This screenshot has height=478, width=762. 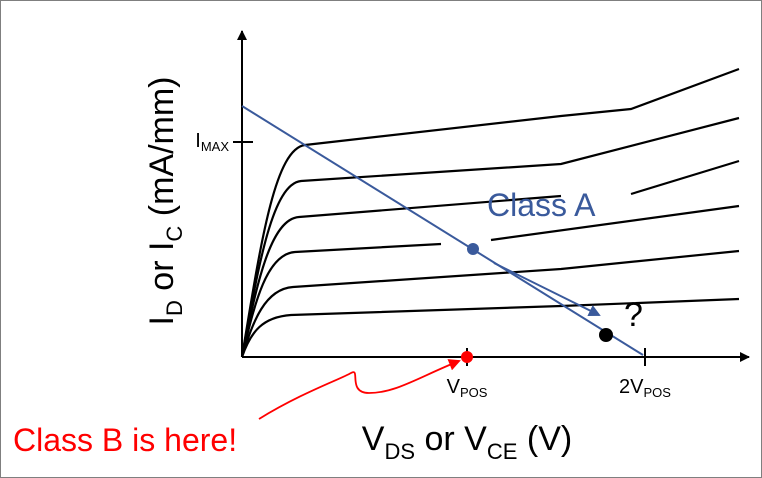 What do you see at coordinates (645, 388) in the screenshot?
I see `2vpos-label: 2VPOS` at bounding box center [645, 388].